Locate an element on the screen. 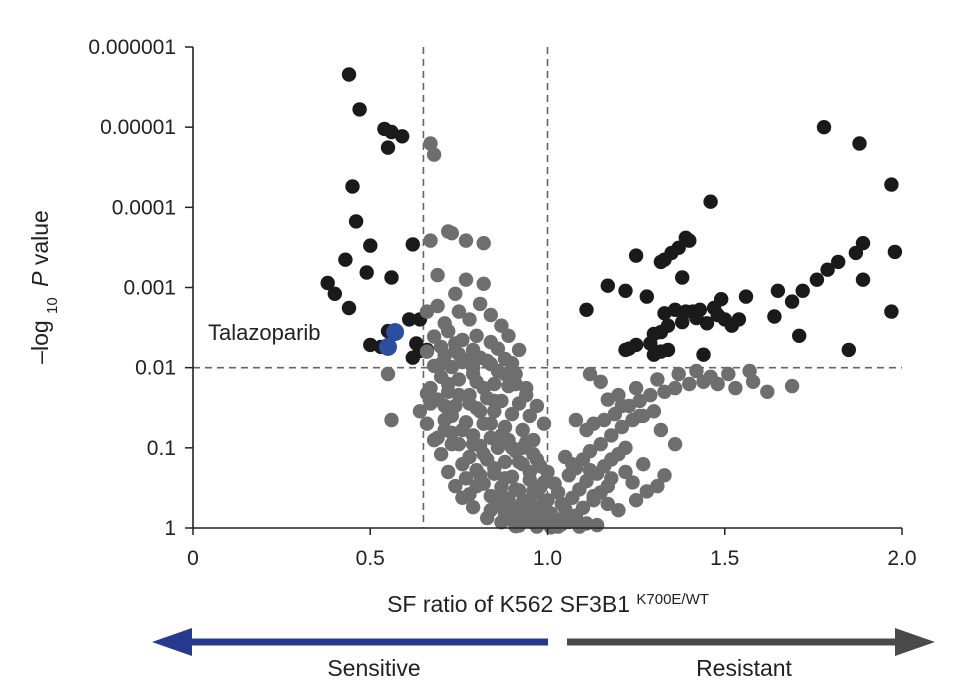 The image size is (969, 695). y-tick-label-6: 1 is located at coordinates (170, 528).